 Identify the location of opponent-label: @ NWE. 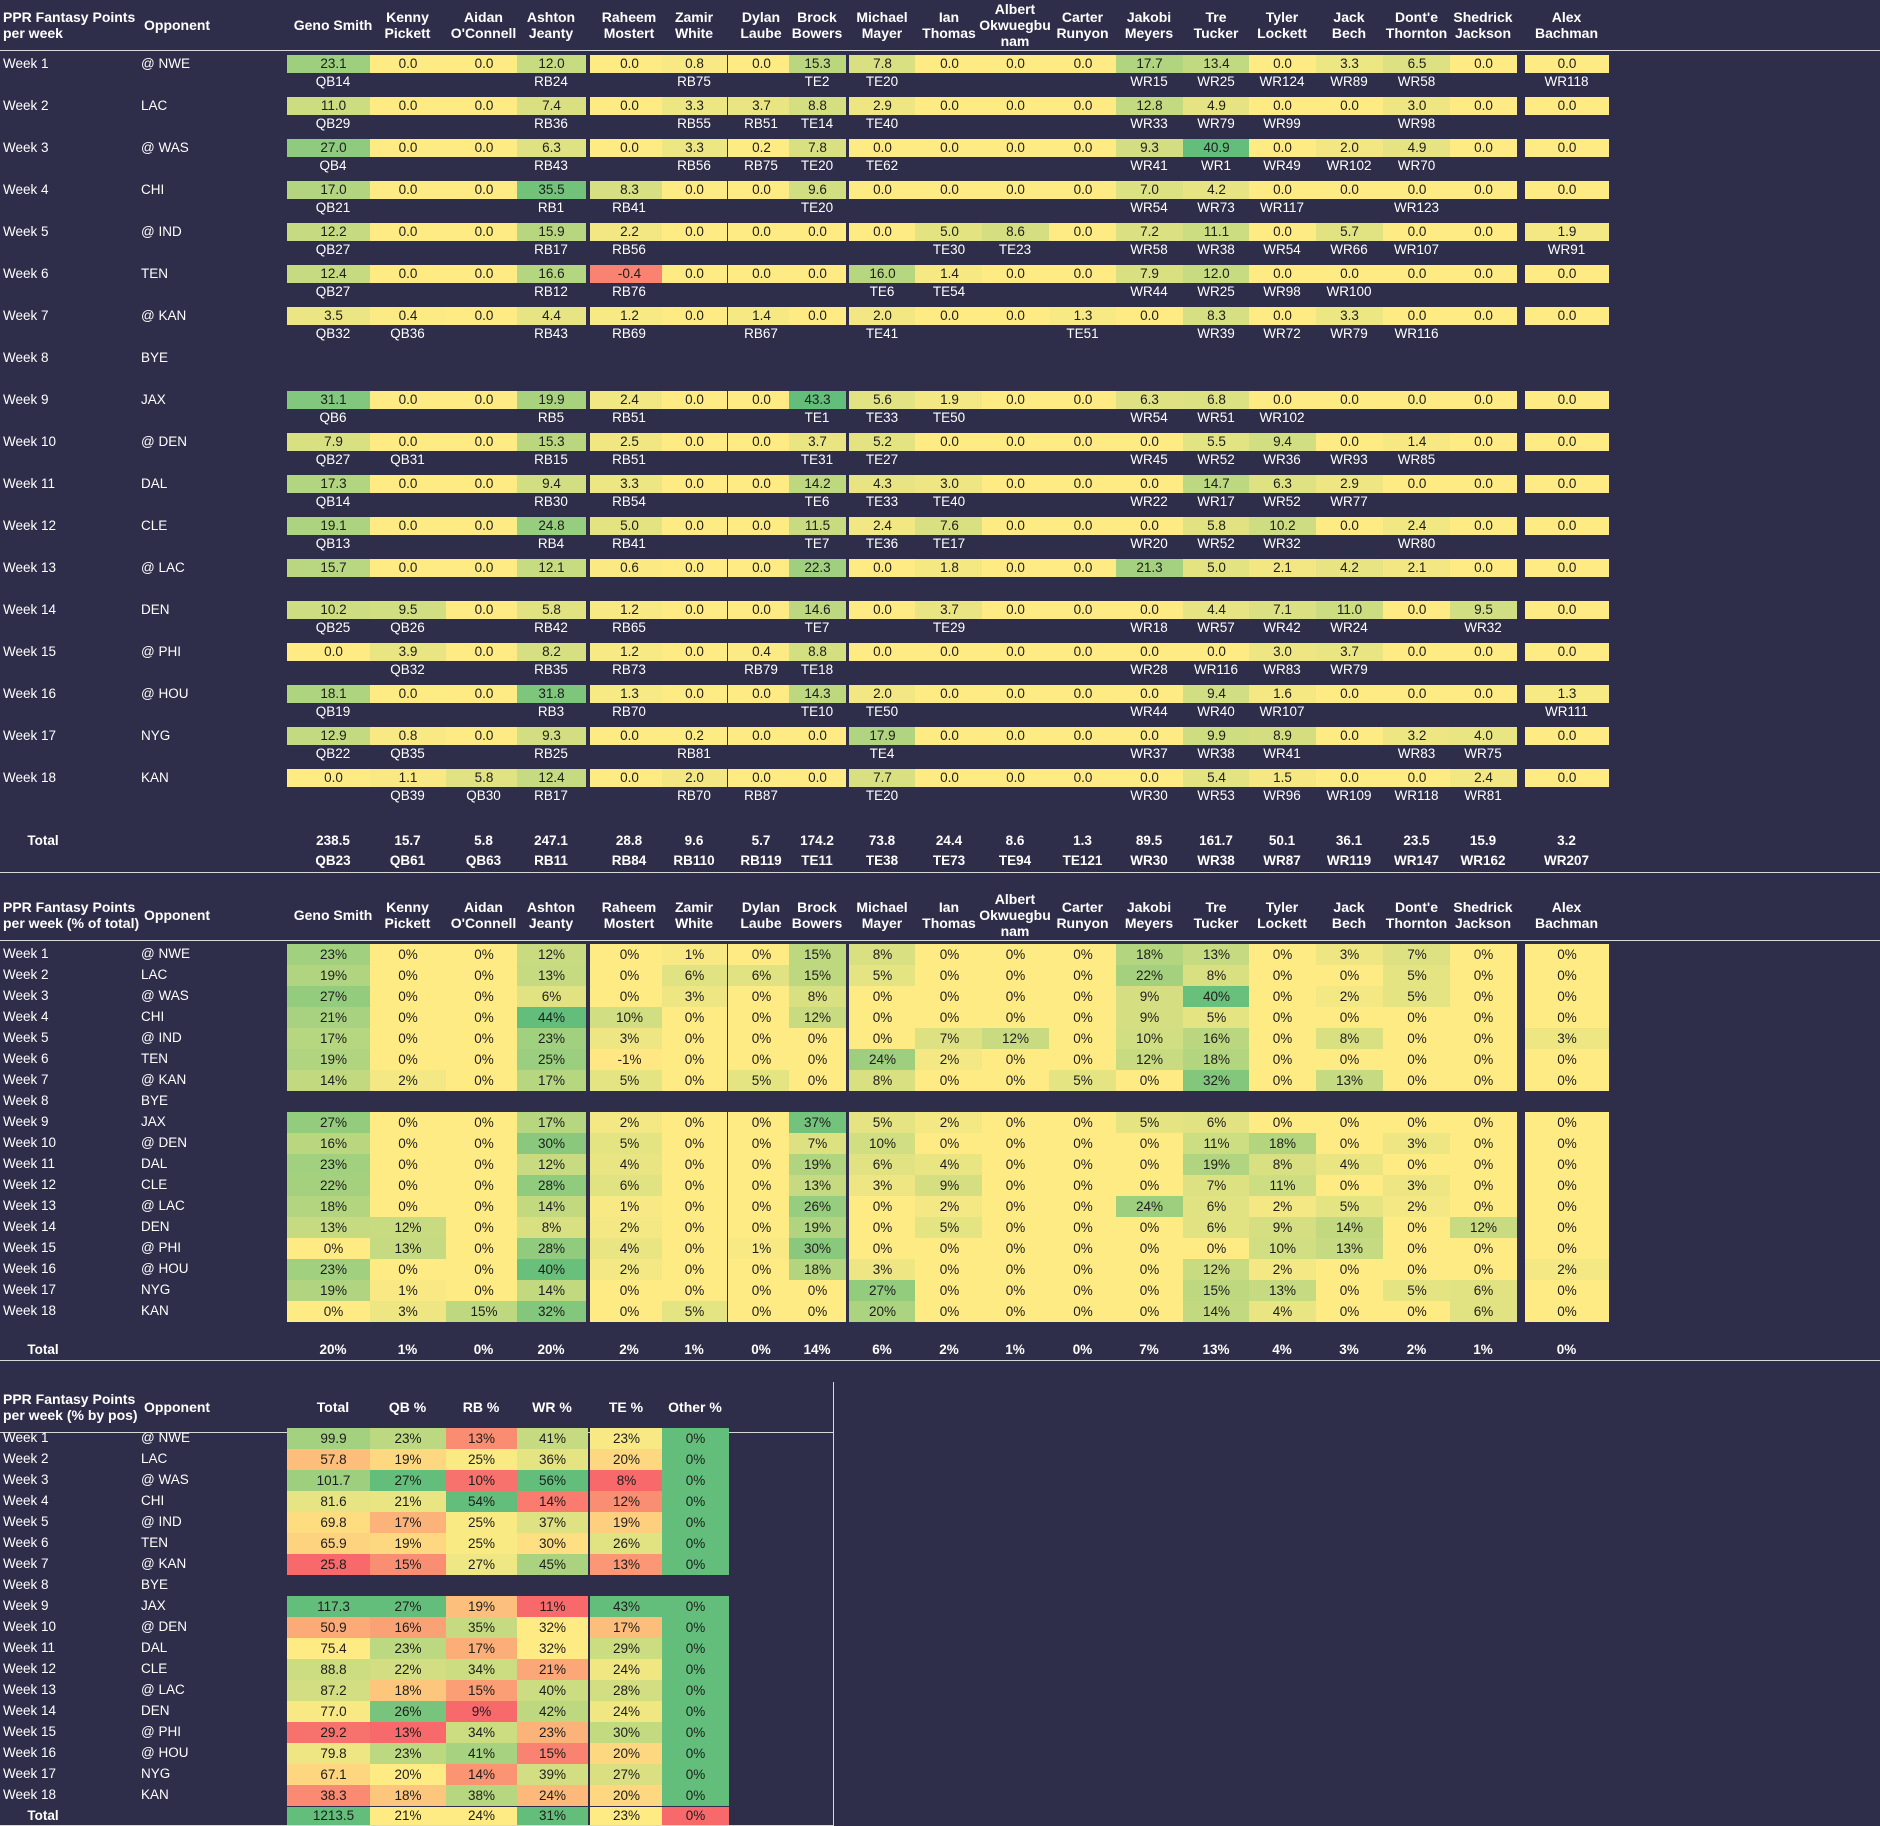
(165, 63).